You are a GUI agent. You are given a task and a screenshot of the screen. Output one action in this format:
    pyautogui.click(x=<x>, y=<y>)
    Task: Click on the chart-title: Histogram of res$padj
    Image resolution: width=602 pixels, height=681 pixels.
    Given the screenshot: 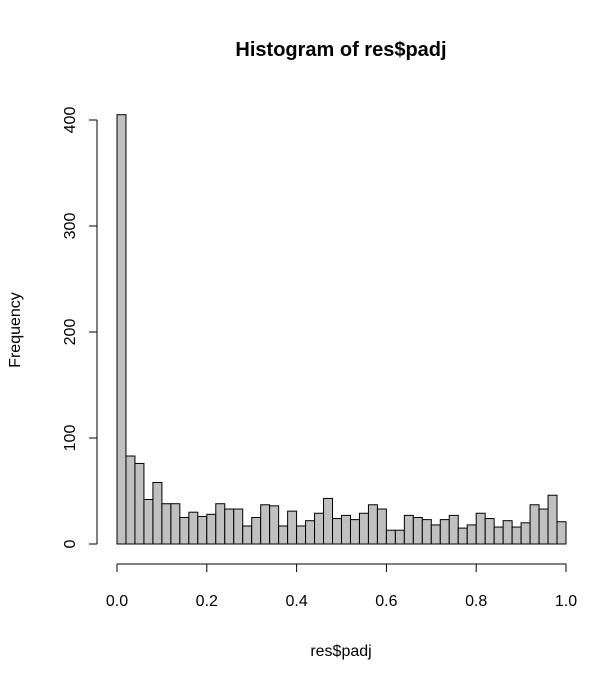 What is the action you would take?
    pyautogui.click(x=340, y=50)
    